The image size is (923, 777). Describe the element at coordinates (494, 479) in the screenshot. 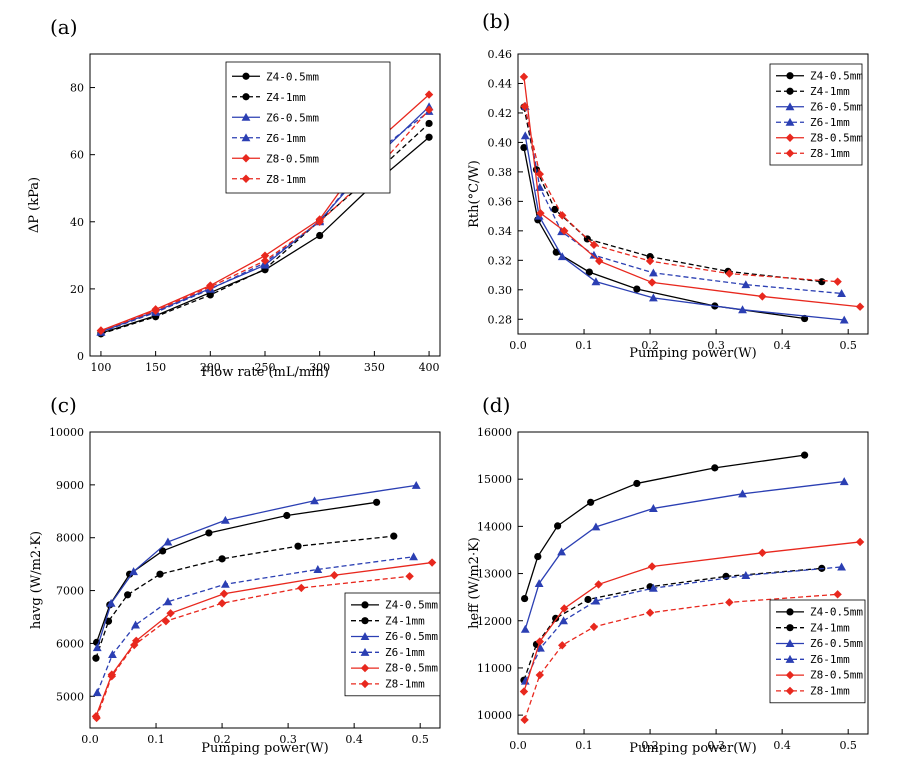

I see `y-tick-label: 15000` at that location.